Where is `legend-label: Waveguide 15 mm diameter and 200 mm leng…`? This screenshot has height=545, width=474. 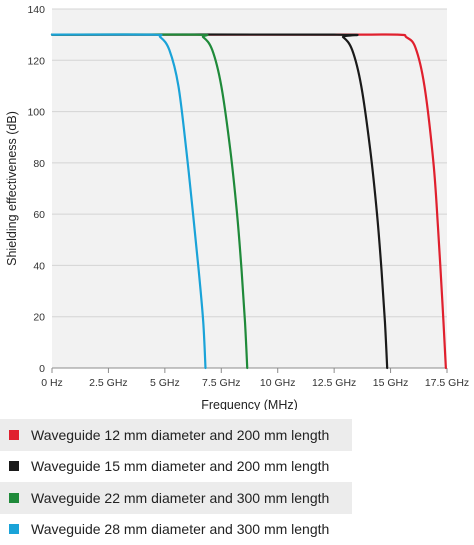 legend-label: Waveguide 15 mm diameter and 200 mm leng… is located at coordinates (180, 466).